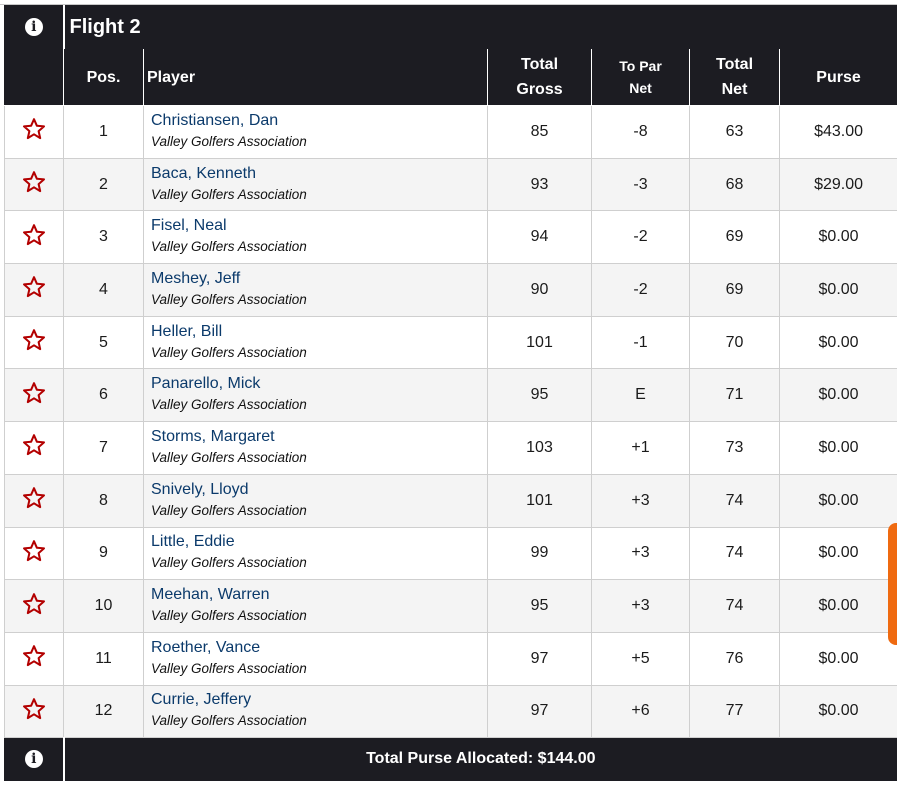 The image size is (897, 786). I want to click on total-net-header-line2: Net, so click(734, 89).